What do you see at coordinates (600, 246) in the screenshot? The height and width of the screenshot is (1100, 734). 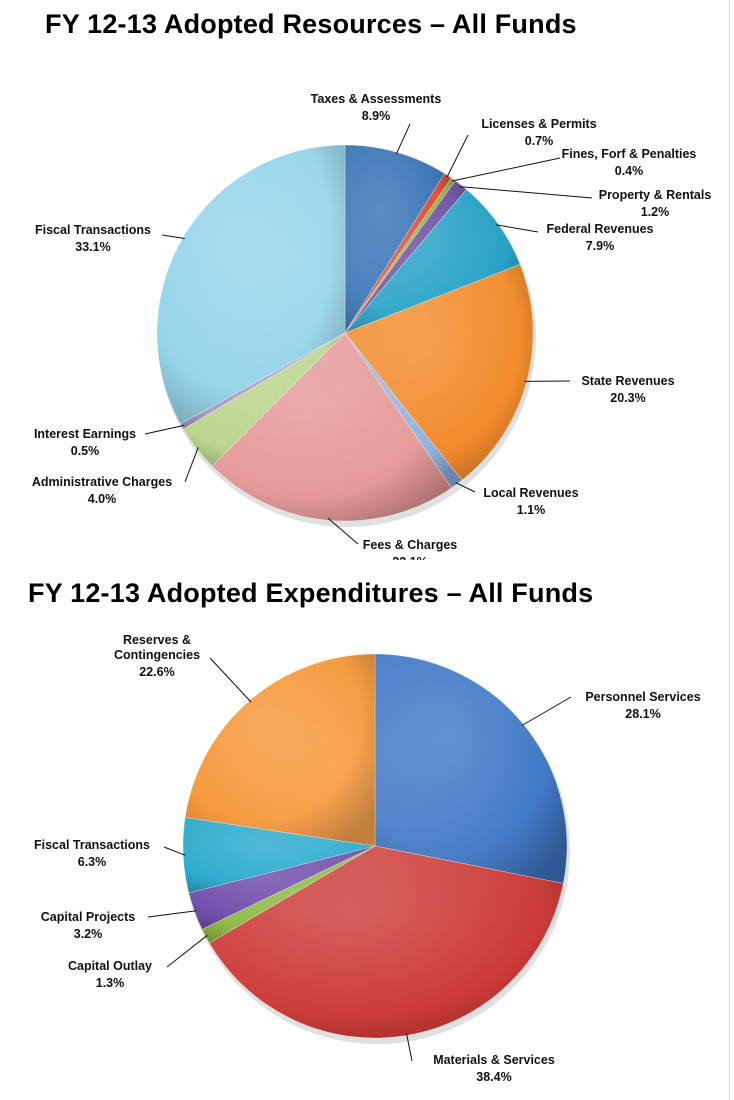 I see `slice-value-federal-revenues: 7.9%` at bounding box center [600, 246].